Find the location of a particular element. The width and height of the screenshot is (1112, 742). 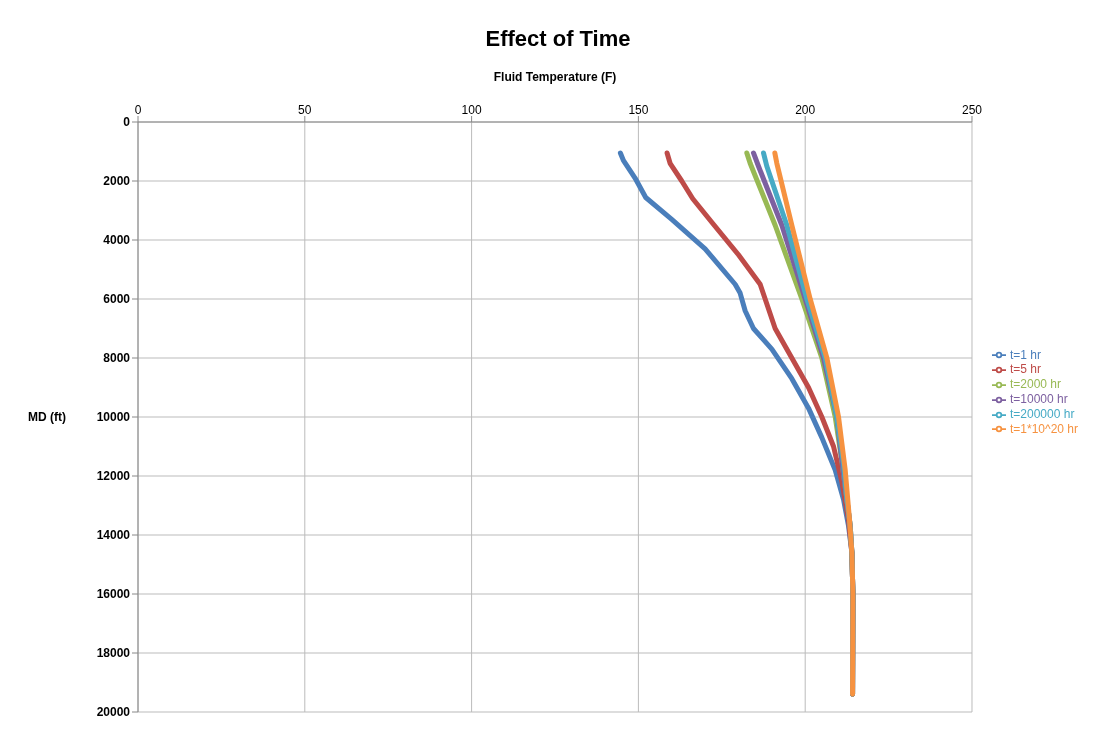

y-tick-label: 20000 is located at coordinates (113, 712).